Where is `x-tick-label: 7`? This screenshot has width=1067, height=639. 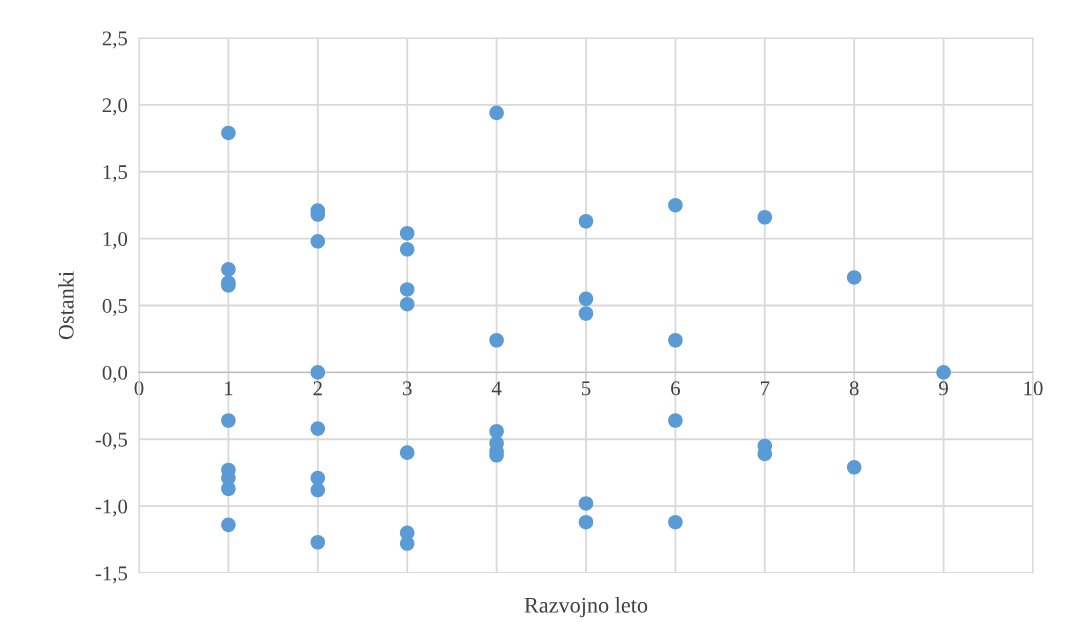 x-tick-label: 7 is located at coordinates (765, 388).